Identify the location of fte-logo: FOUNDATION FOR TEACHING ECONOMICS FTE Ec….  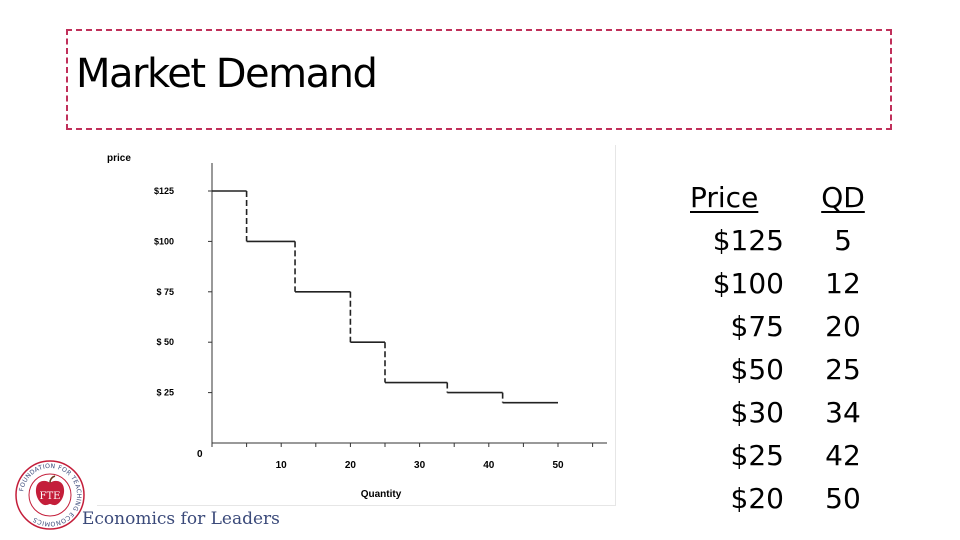
(158, 495).